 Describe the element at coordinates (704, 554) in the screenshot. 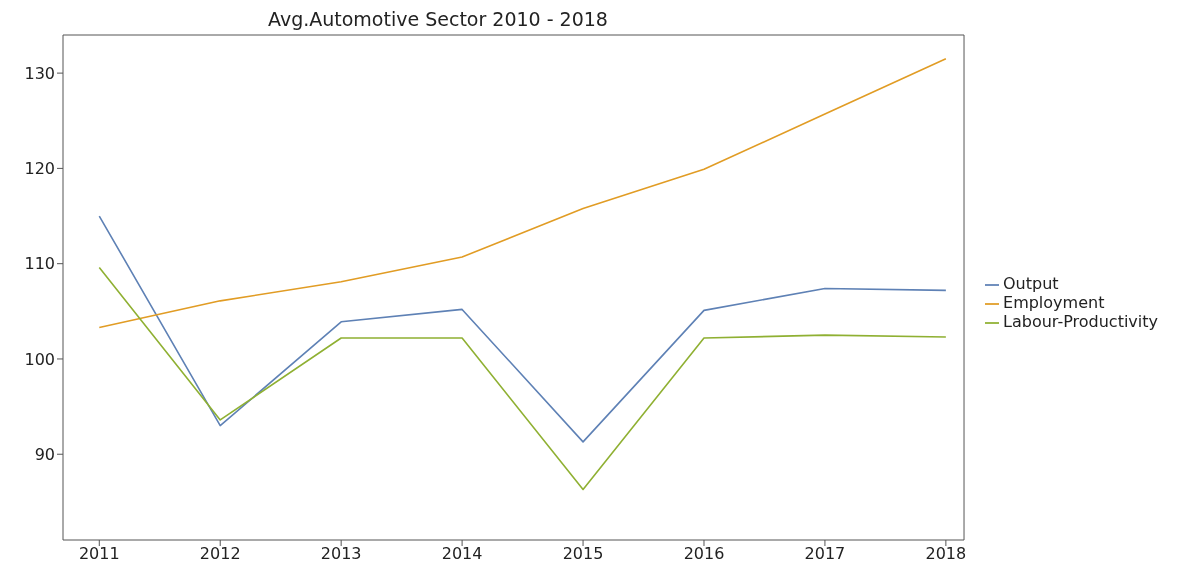

I see `x-tick-label: 2016` at that location.